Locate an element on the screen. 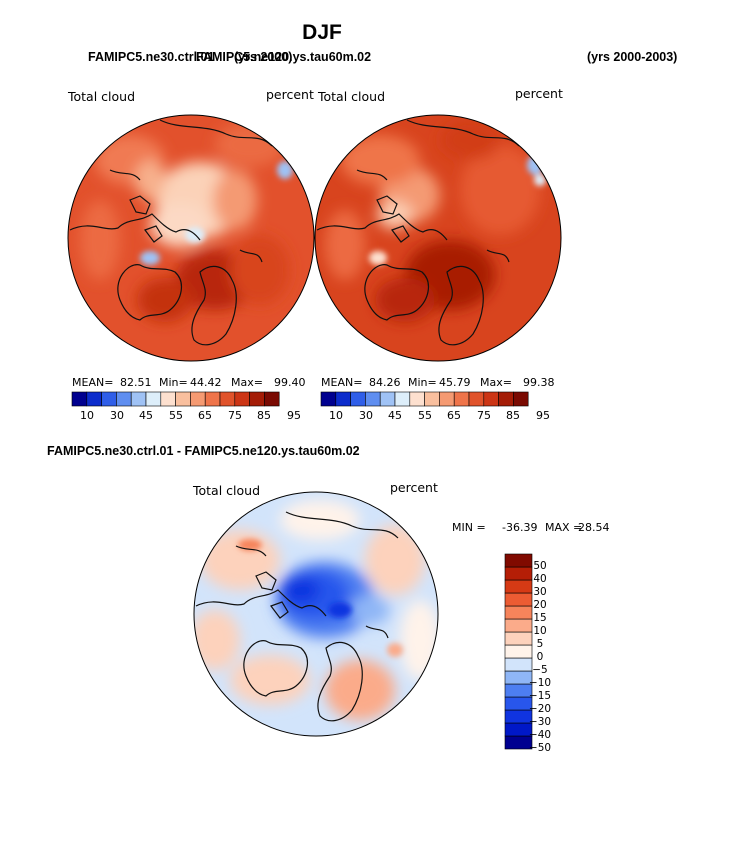  panel-diff-min-label: MIN = is located at coordinates (469, 527).